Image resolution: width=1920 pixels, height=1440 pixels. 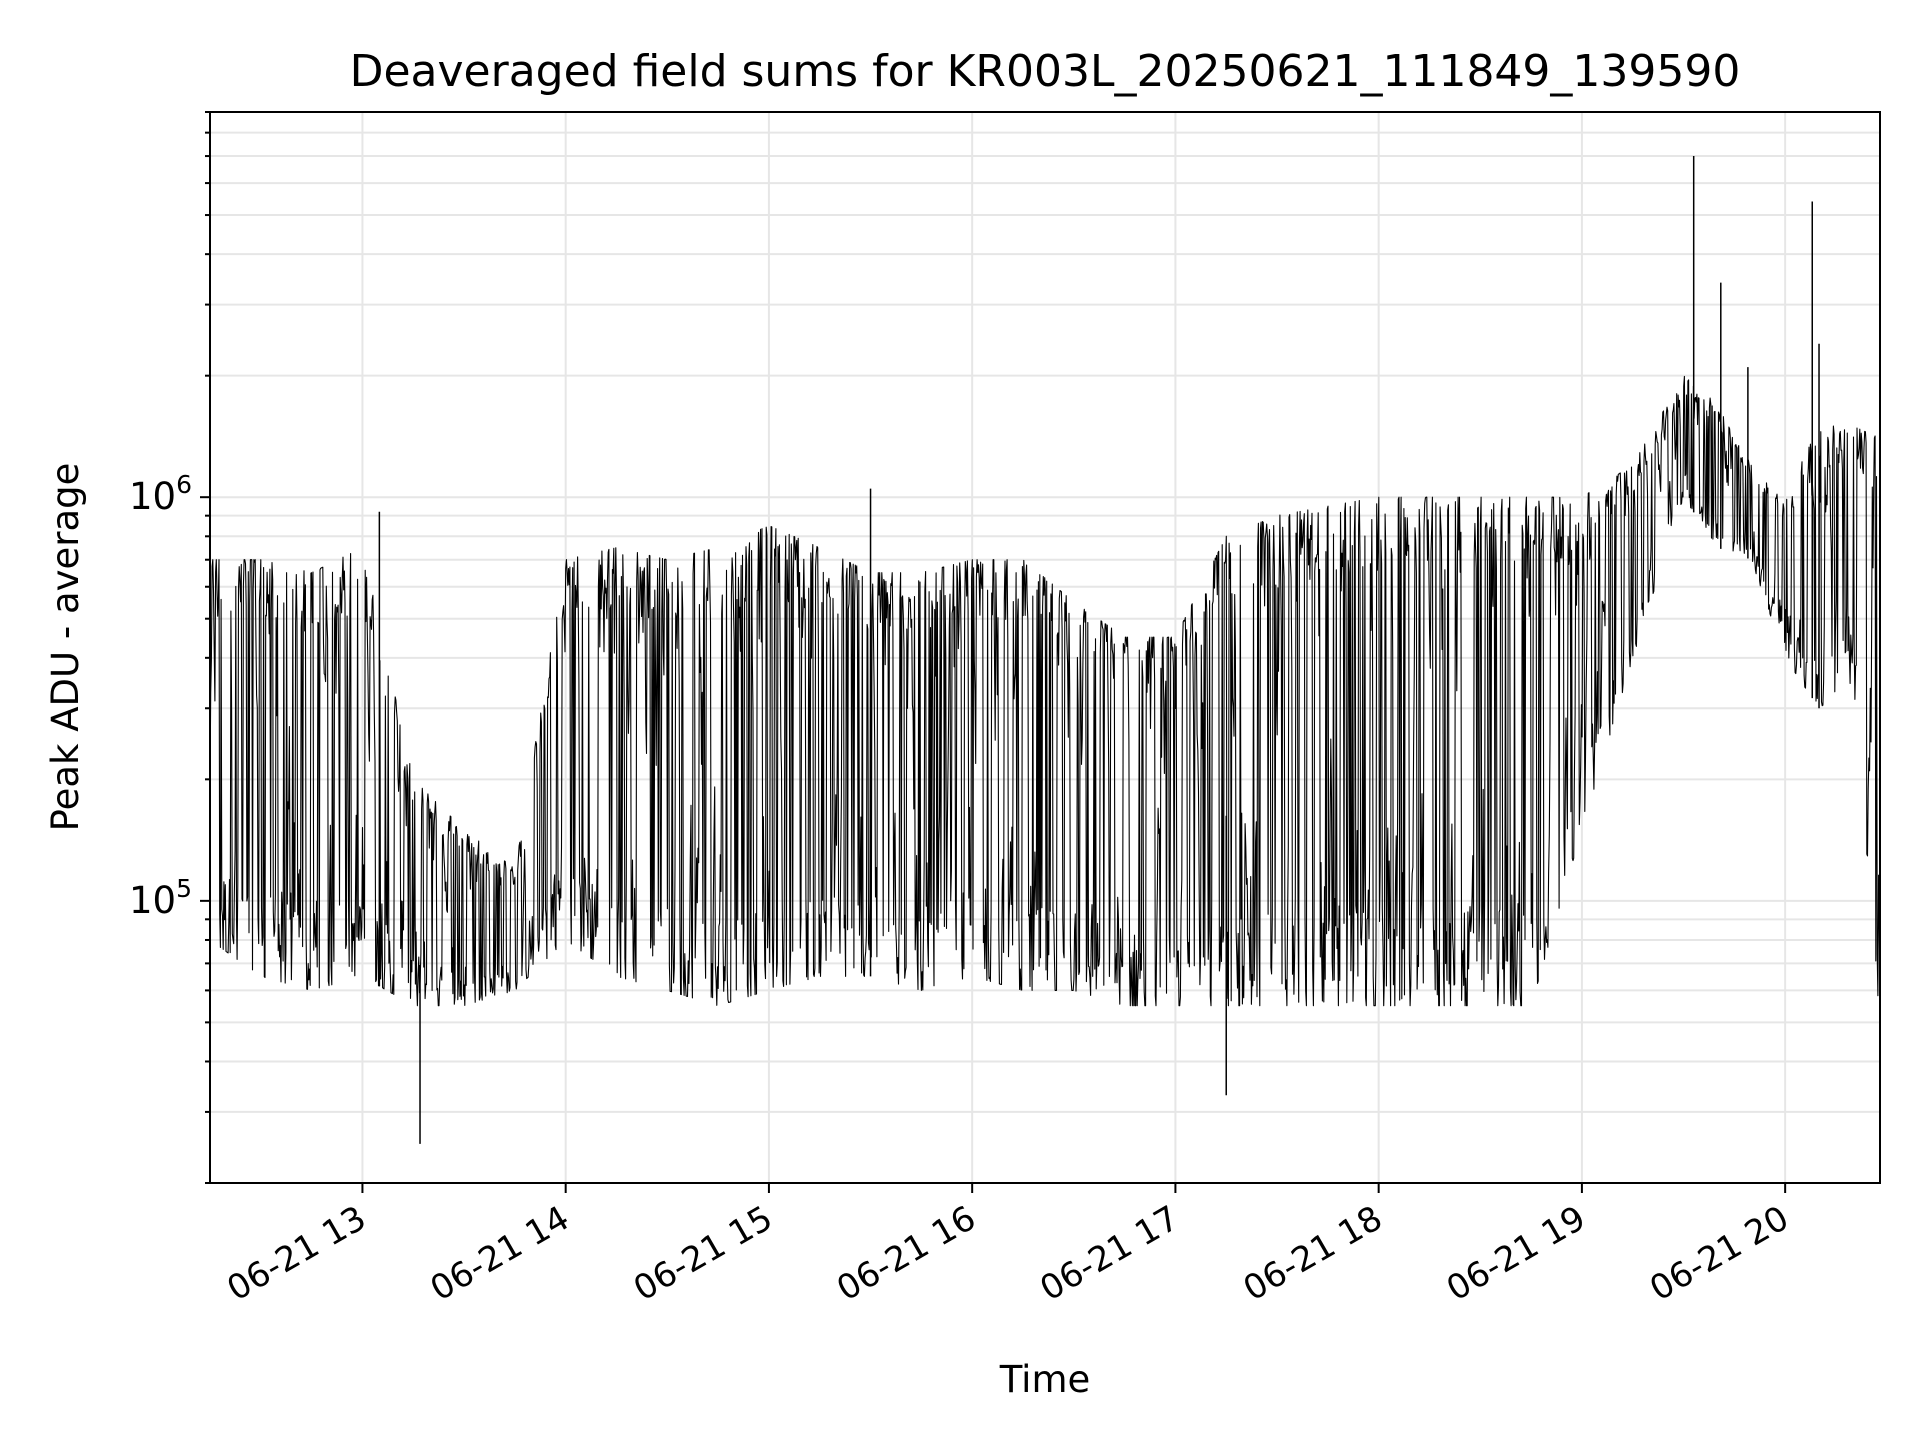 What do you see at coordinates (65, 647) in the screenshot?
I see `y-axis-label: Peak ADU - average` at bounding box center [65, 647].